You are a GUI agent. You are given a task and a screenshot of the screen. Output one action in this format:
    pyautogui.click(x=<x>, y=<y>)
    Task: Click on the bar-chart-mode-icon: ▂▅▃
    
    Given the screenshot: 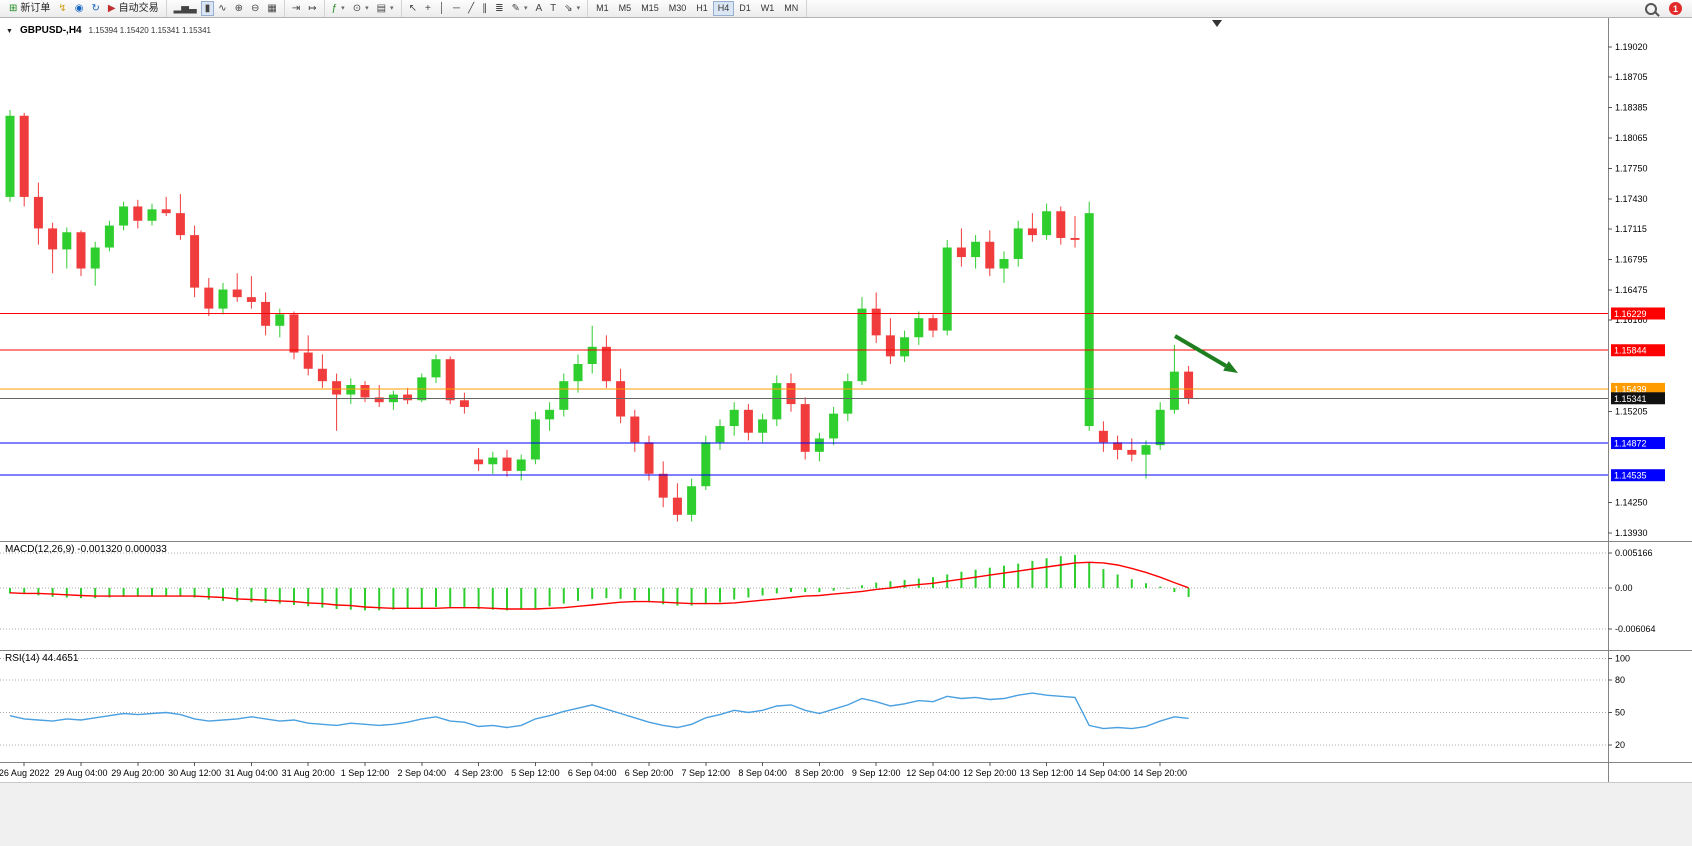 What is the action you would take?
    pyautogui.click(x=185, y=8)
    